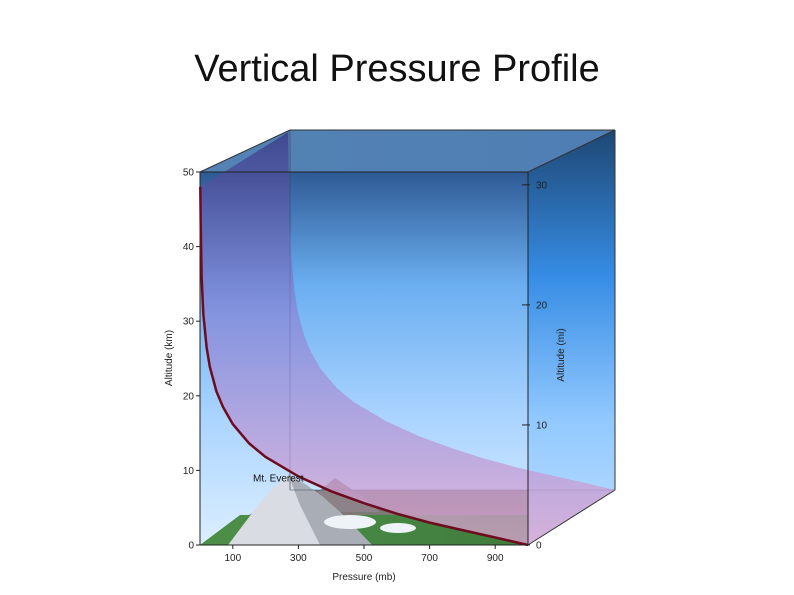 This screenshot has width=794, height=595. Describe the element at coordinates (495, 558) in the screenshot. I see `x-tick-label: 900` at that location.